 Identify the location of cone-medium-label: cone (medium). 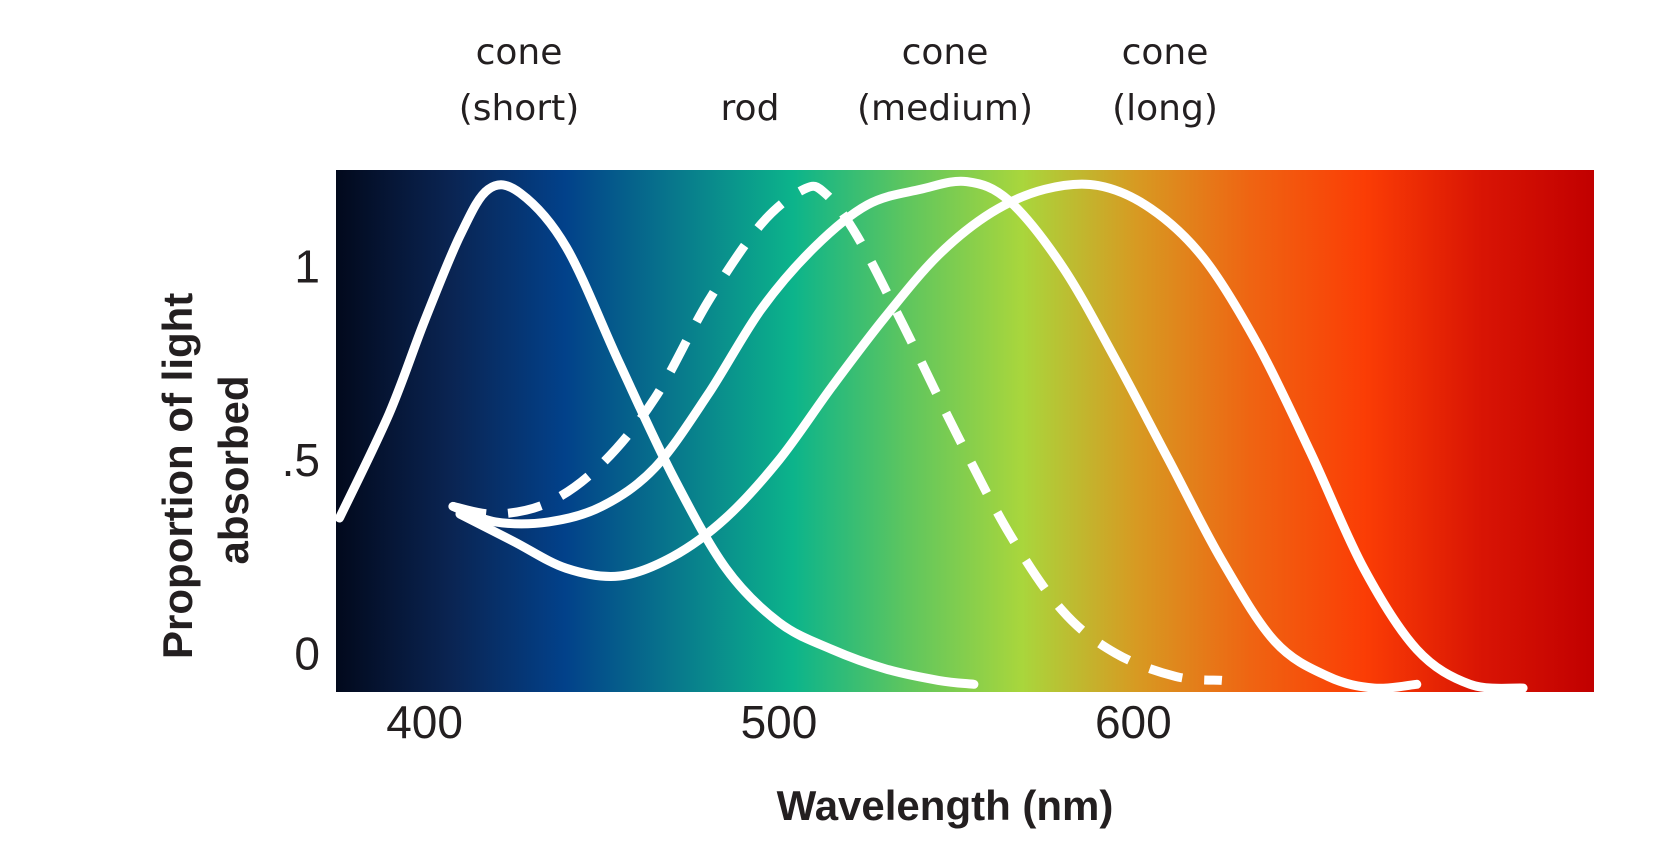
(945, 80).